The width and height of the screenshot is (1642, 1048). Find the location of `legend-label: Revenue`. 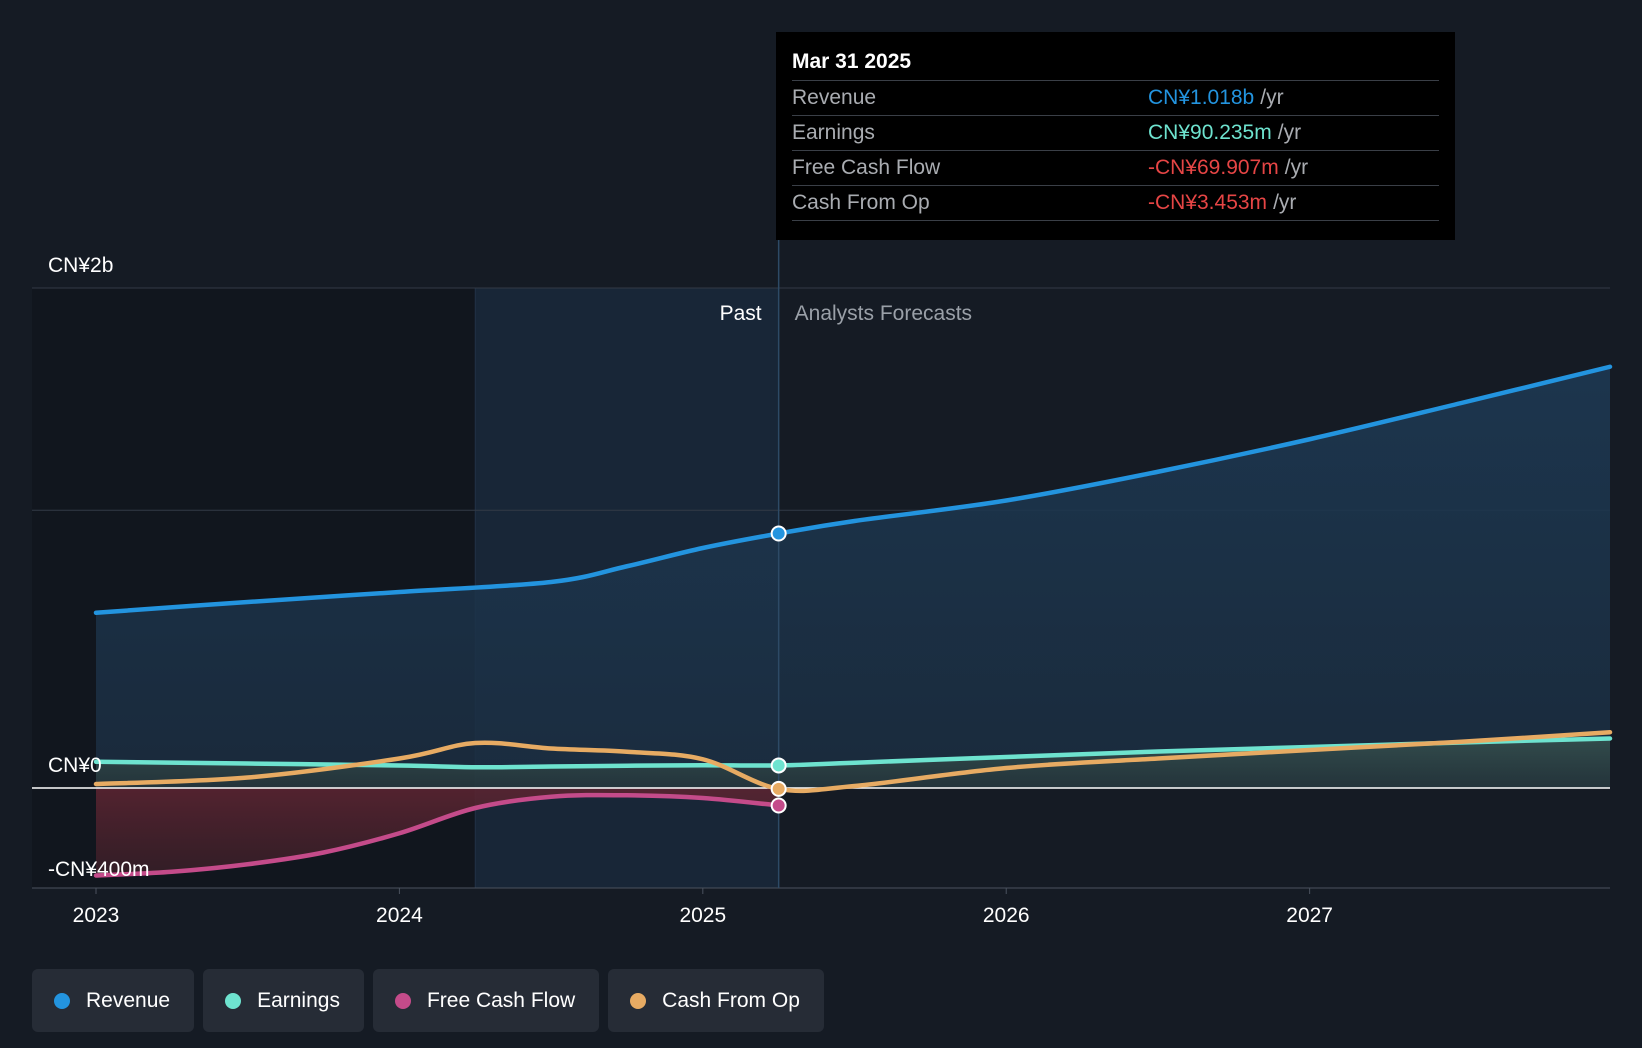

legend-label: Revenue is located at coordinates (128, 1000).